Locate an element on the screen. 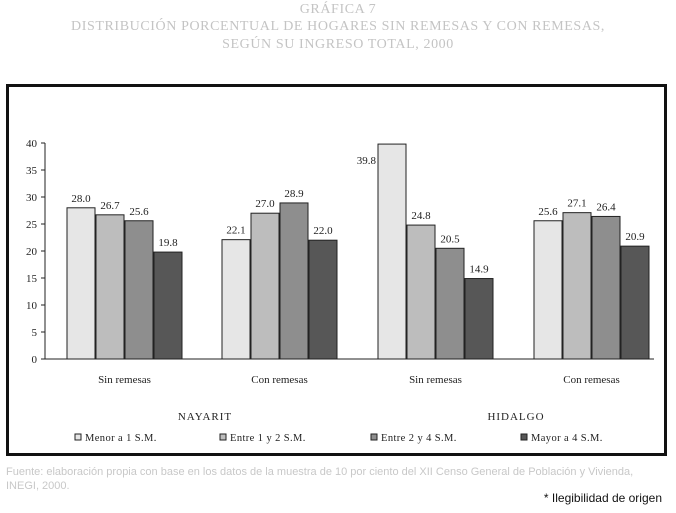 The image size is (676, 513). data-label: 26.7 is located at coordinates (110, 206).